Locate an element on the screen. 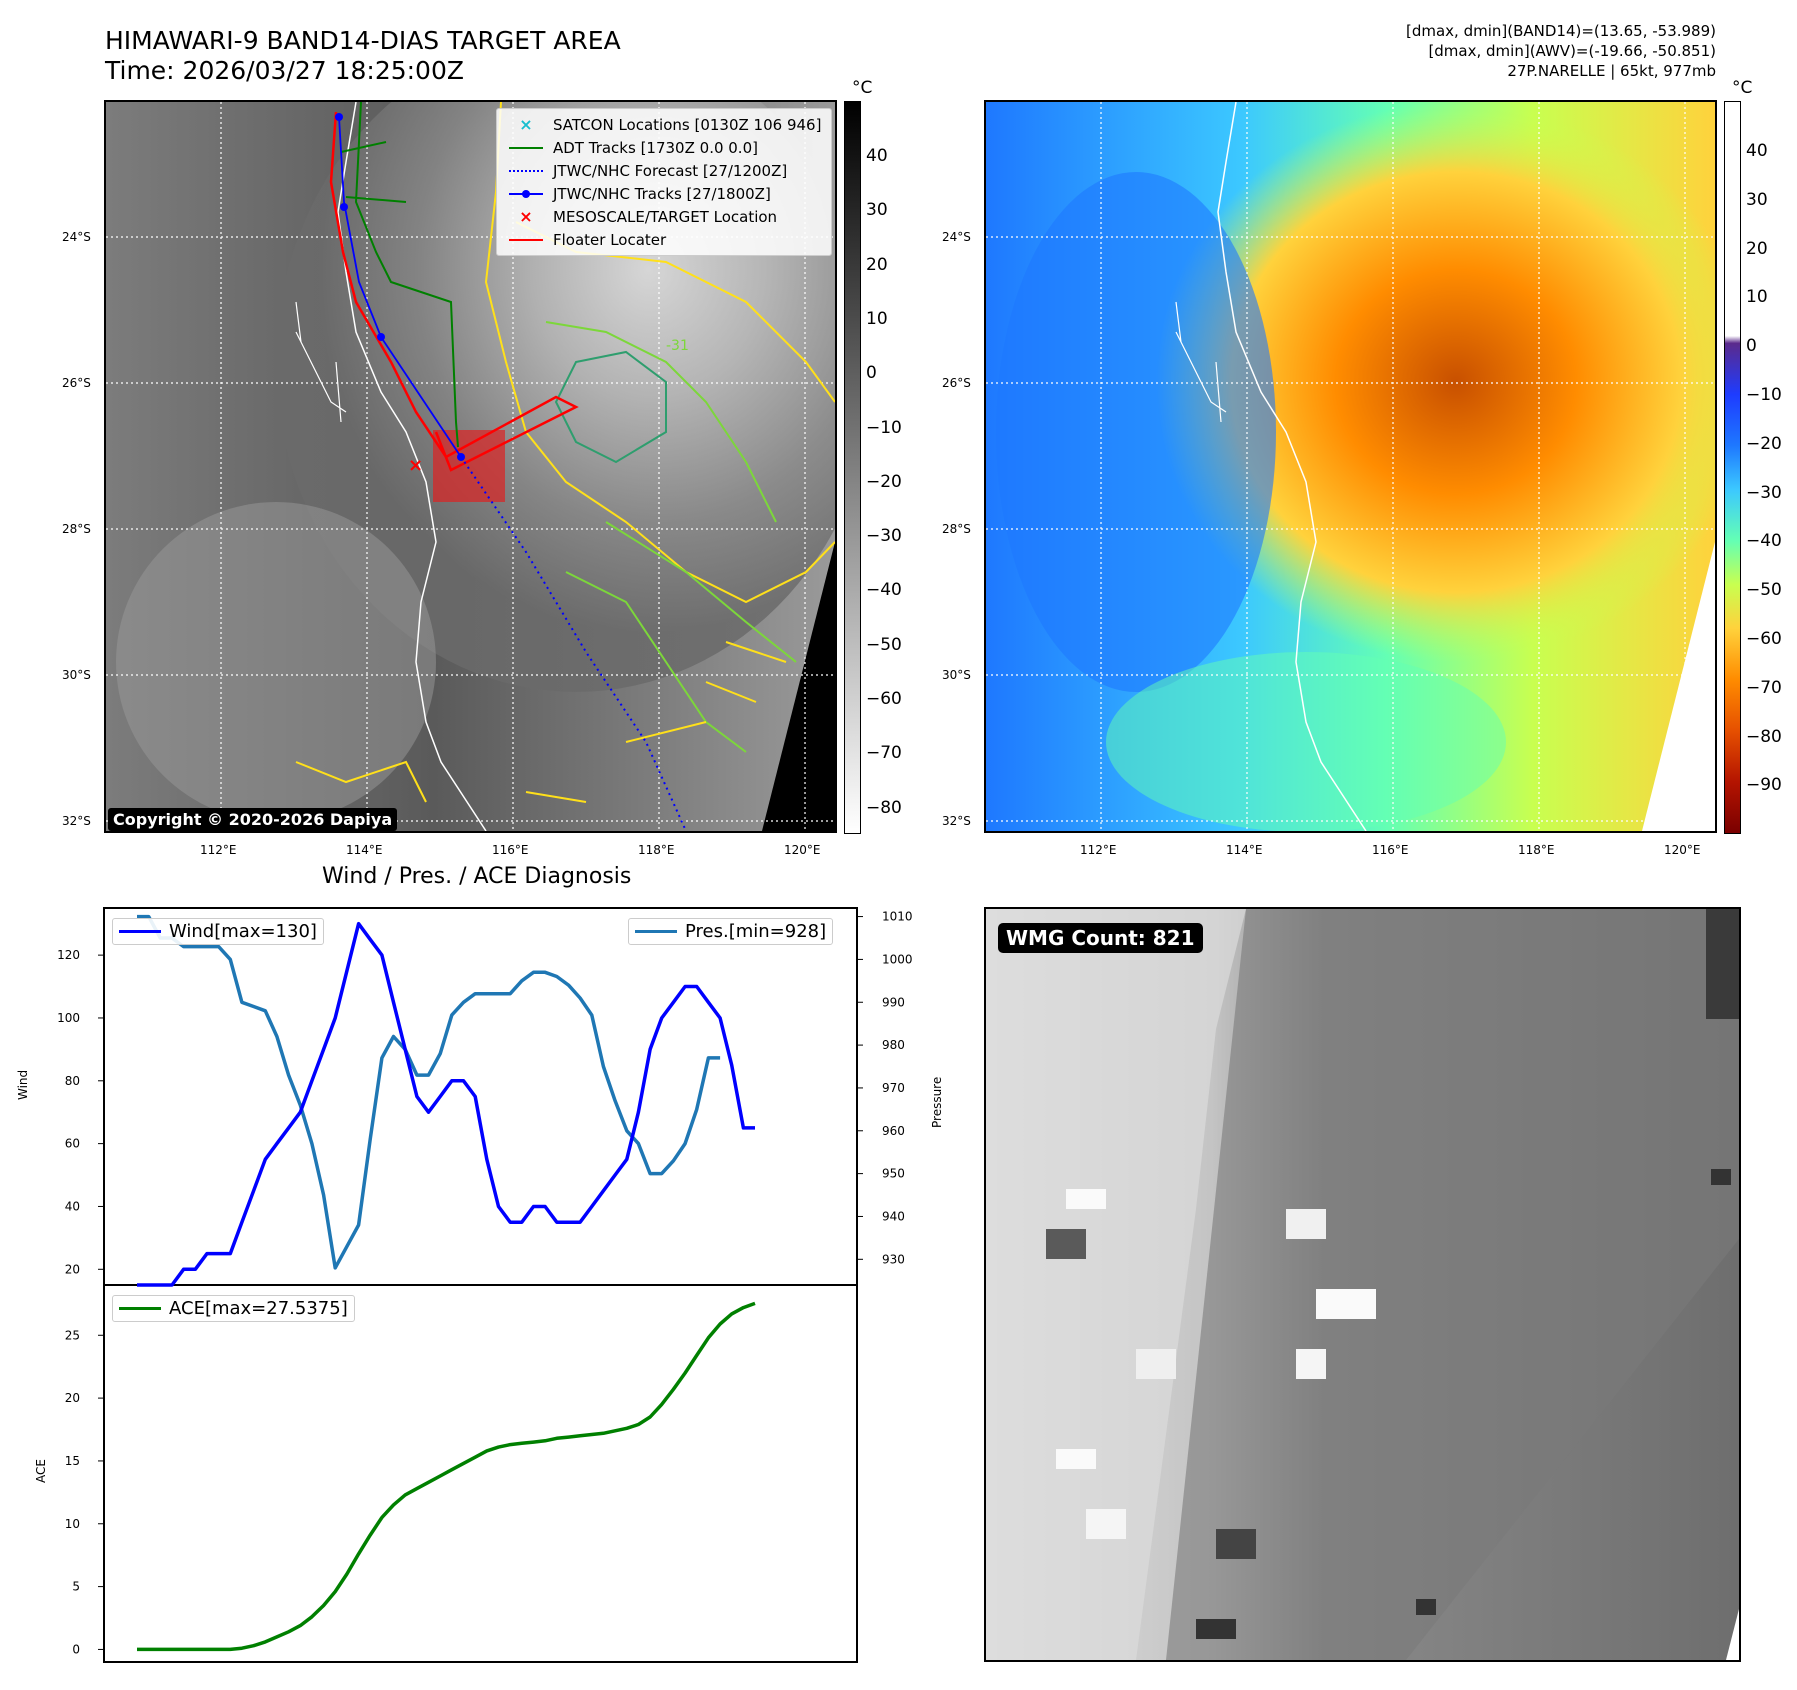 Image resolution: width=1797 pixels, height=1690 pixels. floater-locater-line is located at coordinates (454, 291).